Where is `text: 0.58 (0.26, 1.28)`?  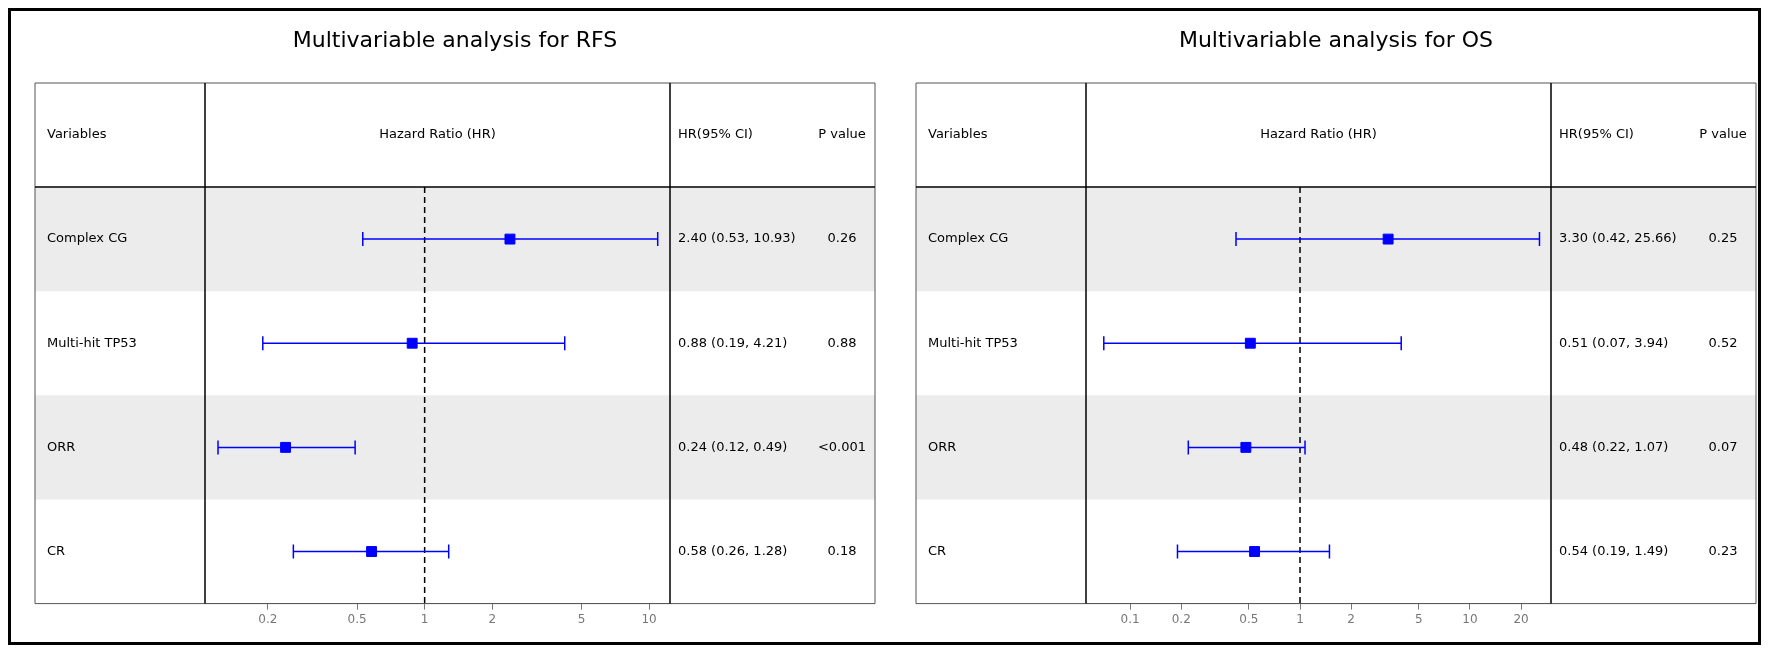 text: 0.58 (0.26, 1.28) is located at coordinates (733, 550).